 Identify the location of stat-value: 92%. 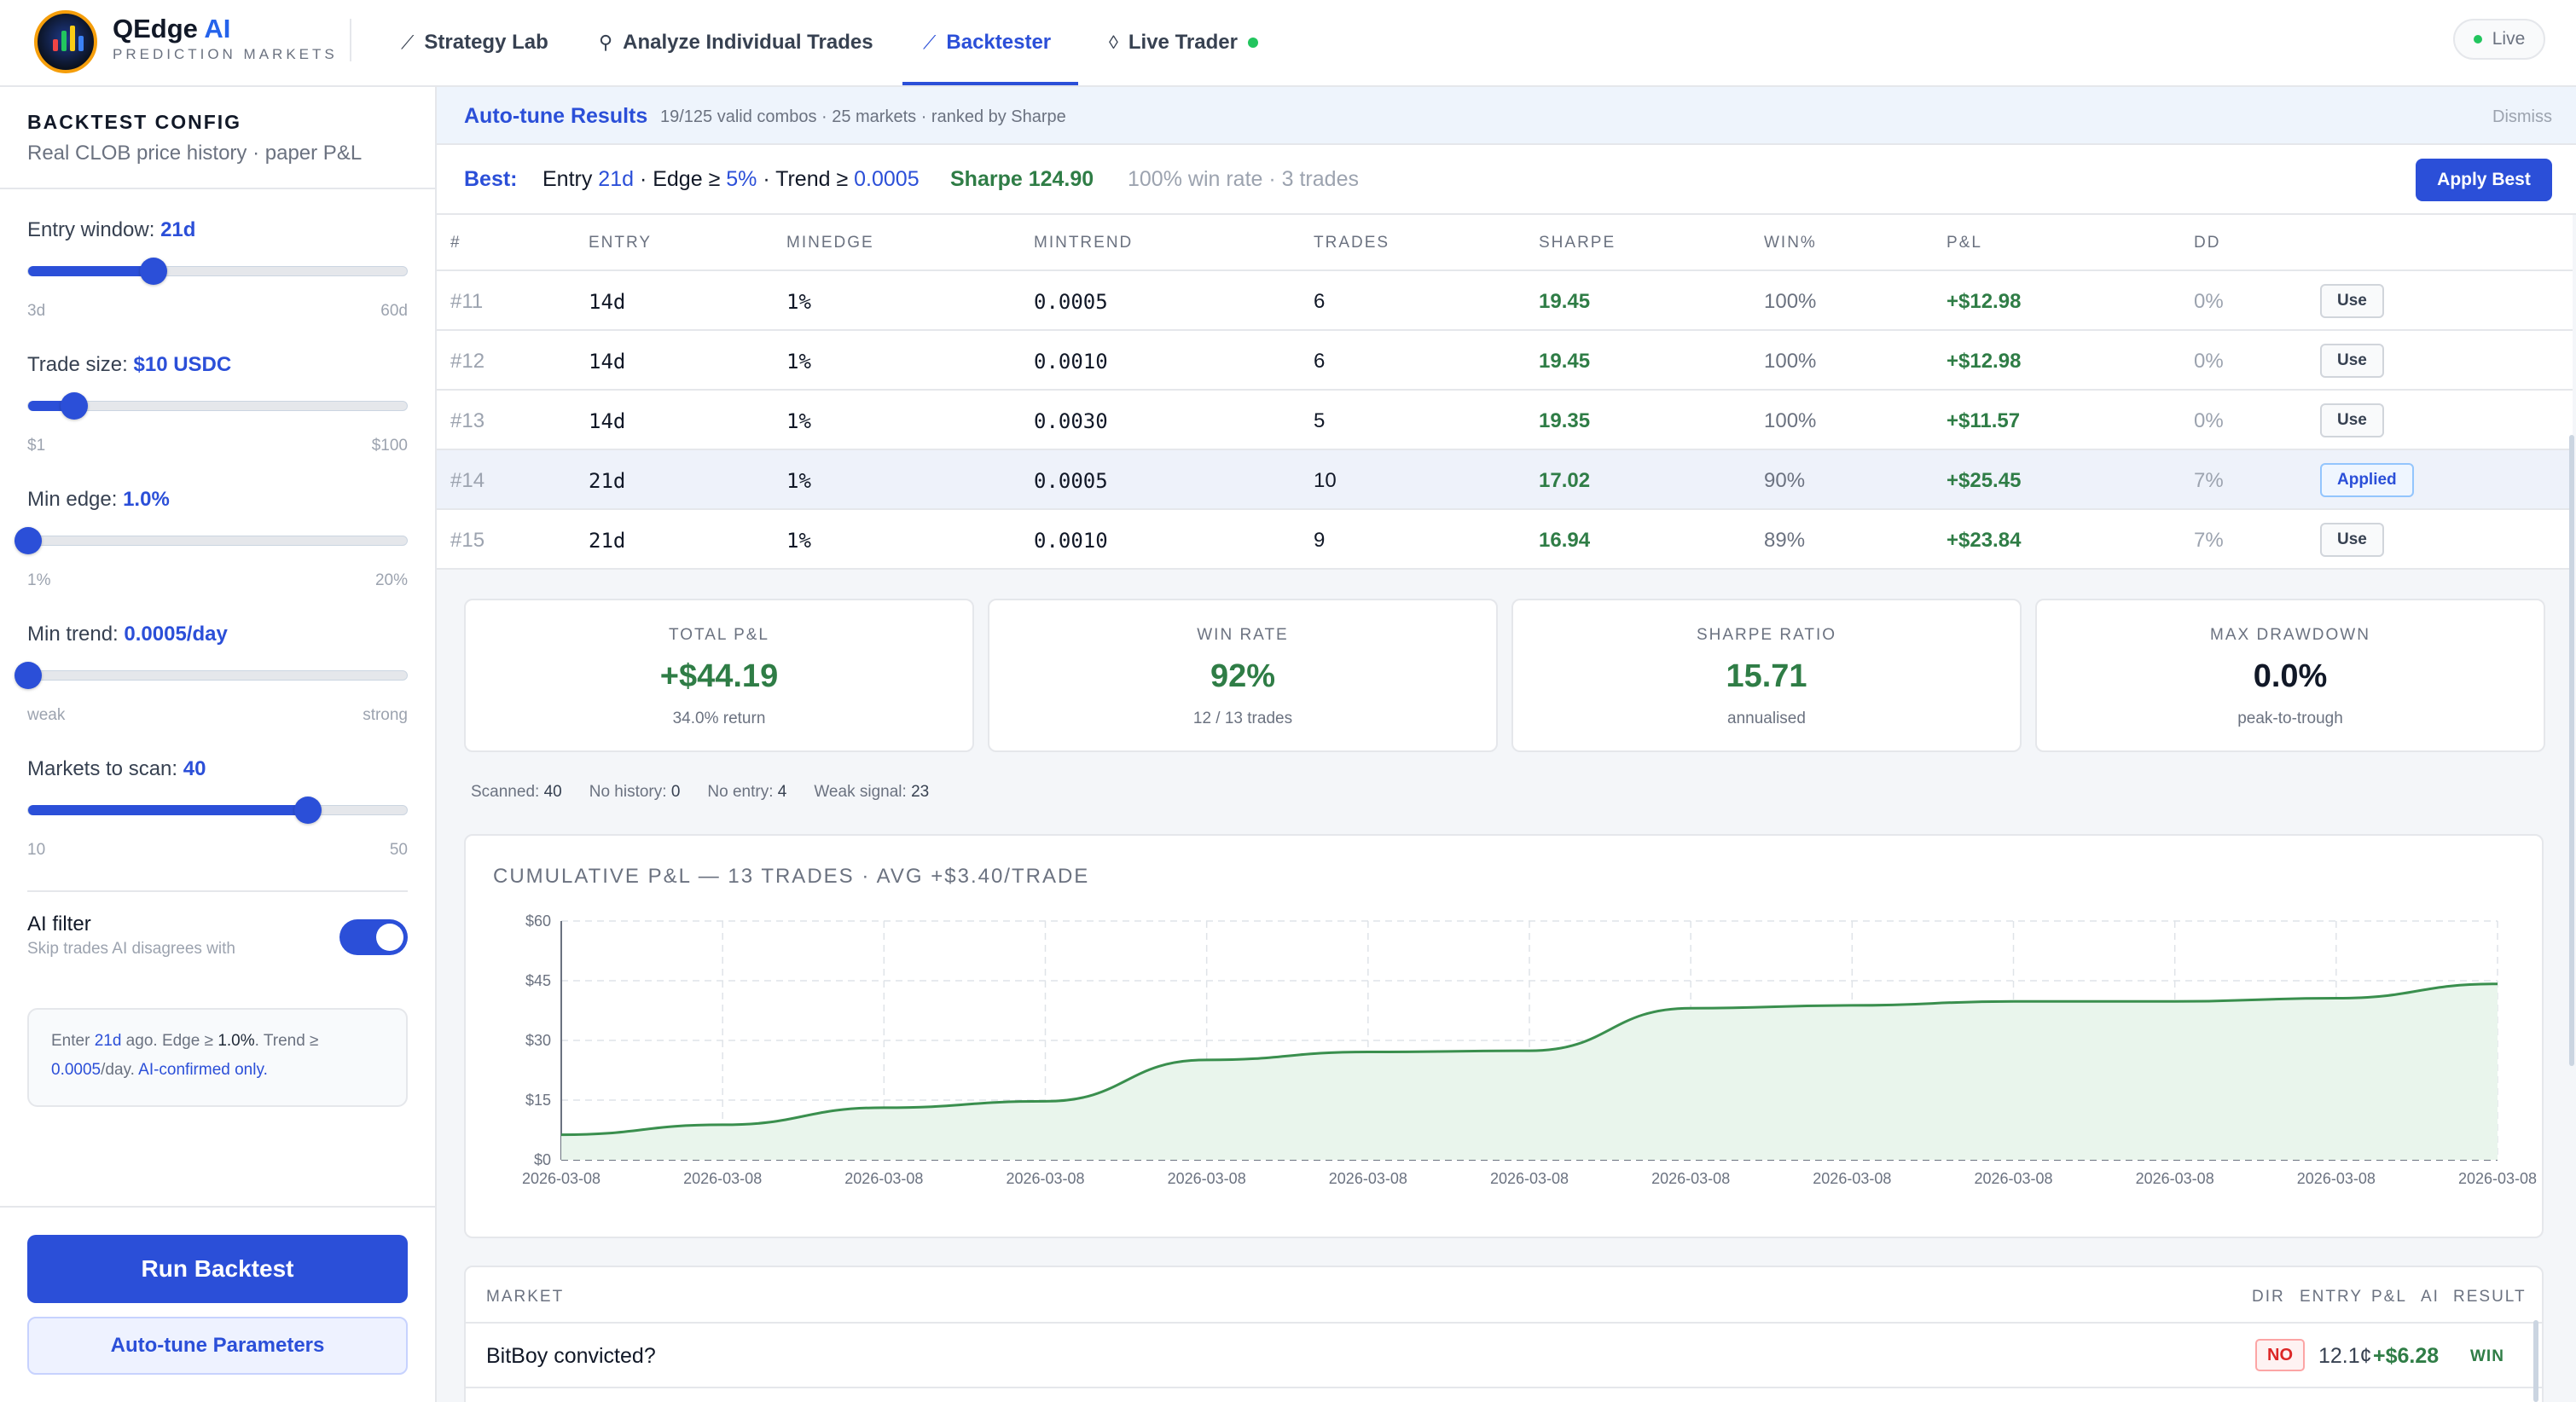
(1243, 676).